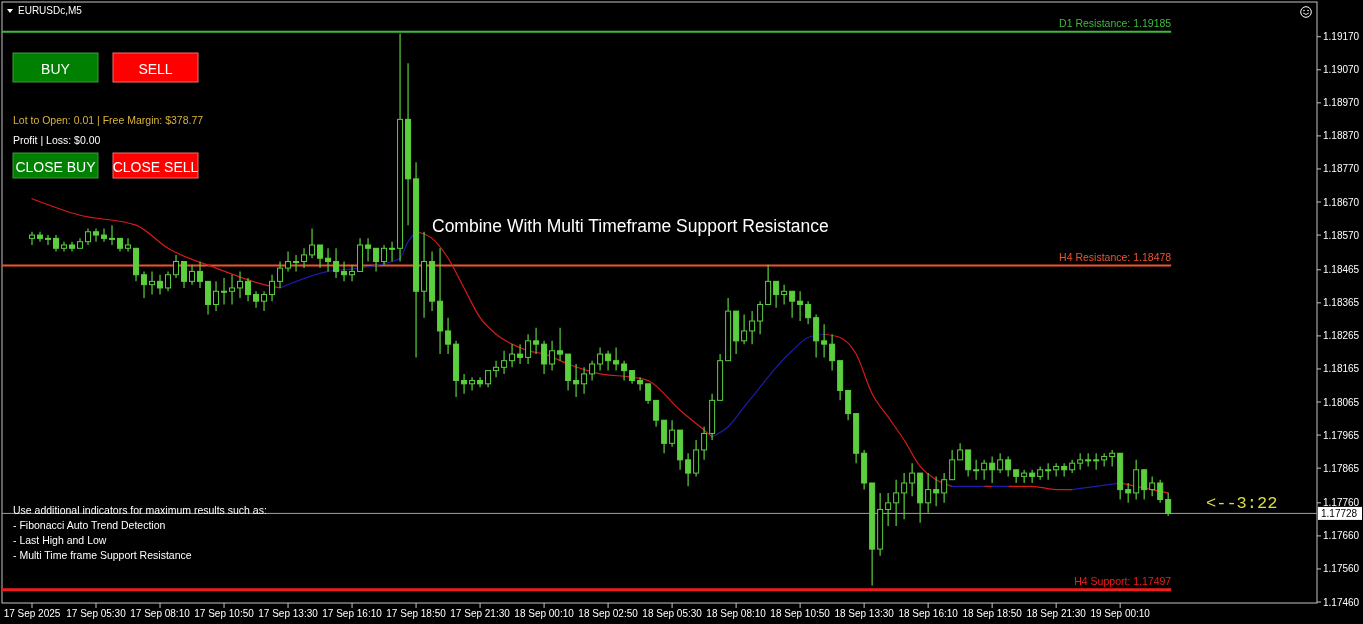  I want to click on x-tick-label: 18 Sep 10:50, so click(800, 613).